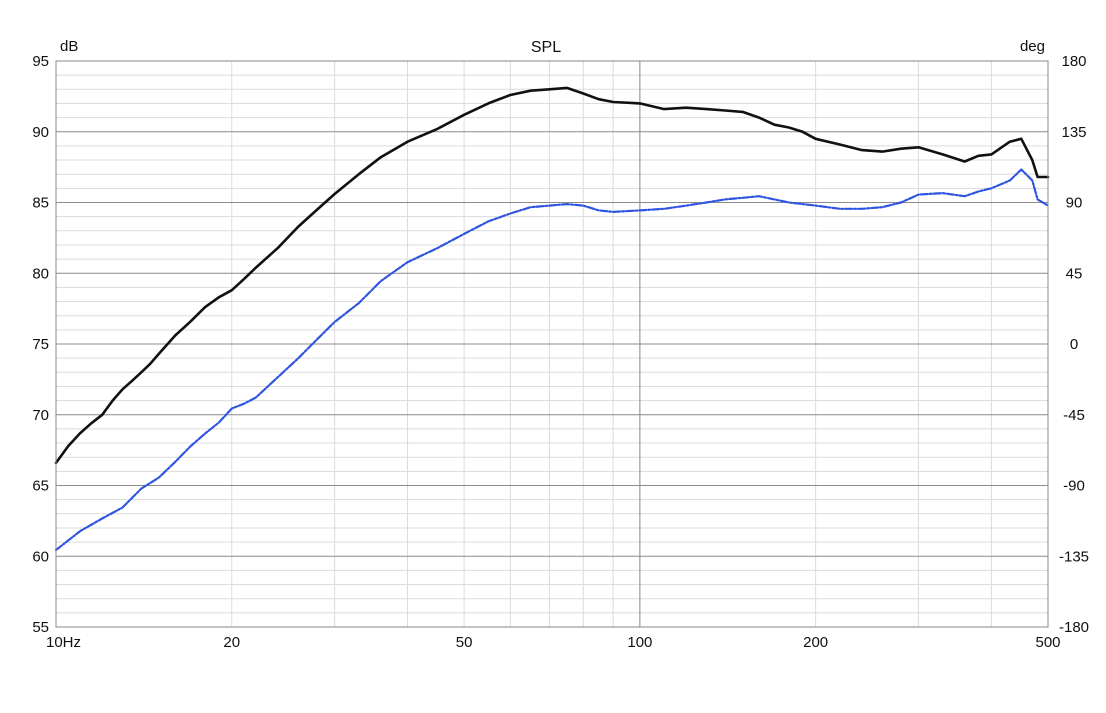  What do you see at coordinates (1074, 273) in the screenshot?
I see `y2-tick-label: 45` at bounding box center [1074, 273].